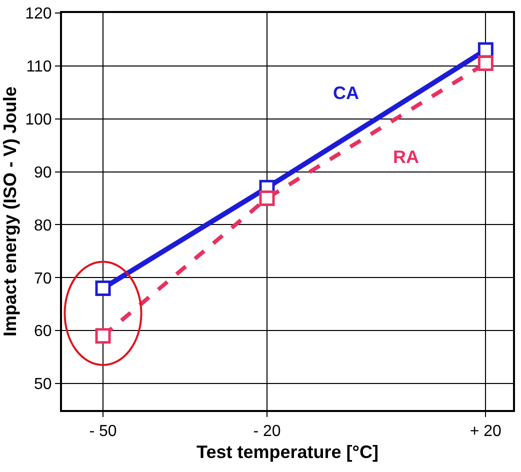 This screenshot has height=472, width=521. Describe the element at coordinates (43, 331) in the screenshot. I see `y-tick-label: 60` at that location.